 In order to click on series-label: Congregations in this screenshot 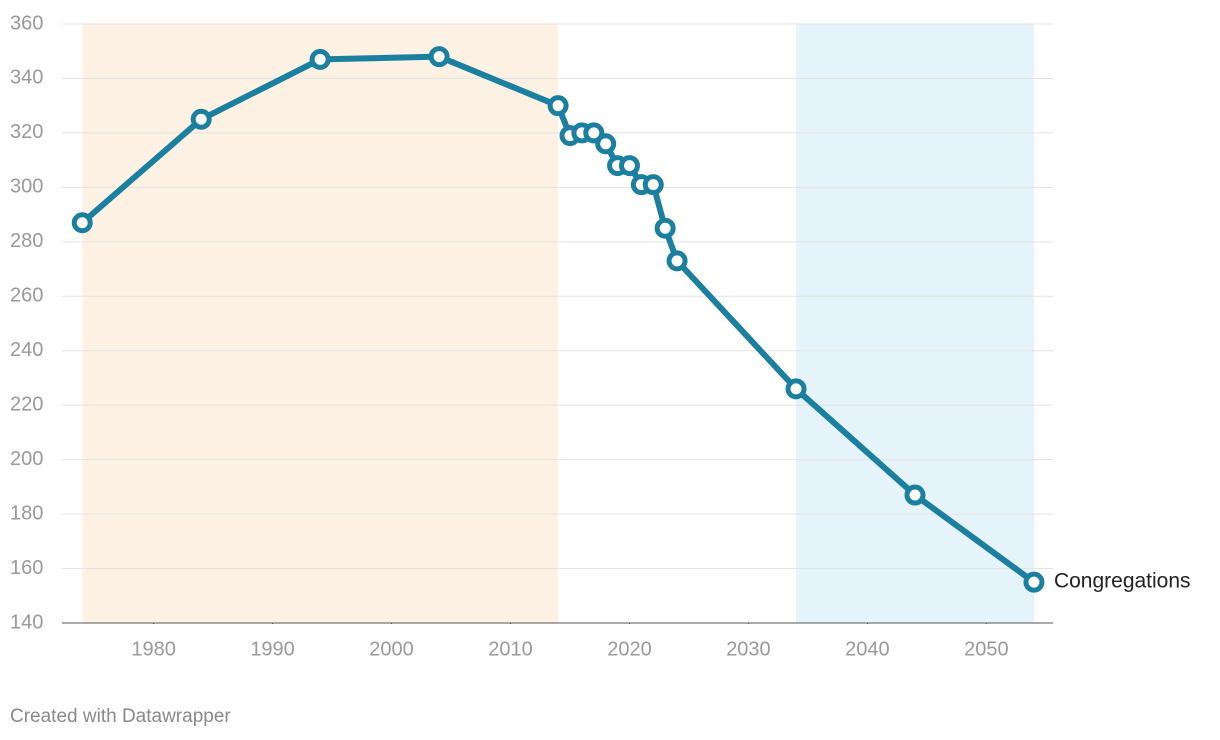, I will do `click(1122, 581)`.